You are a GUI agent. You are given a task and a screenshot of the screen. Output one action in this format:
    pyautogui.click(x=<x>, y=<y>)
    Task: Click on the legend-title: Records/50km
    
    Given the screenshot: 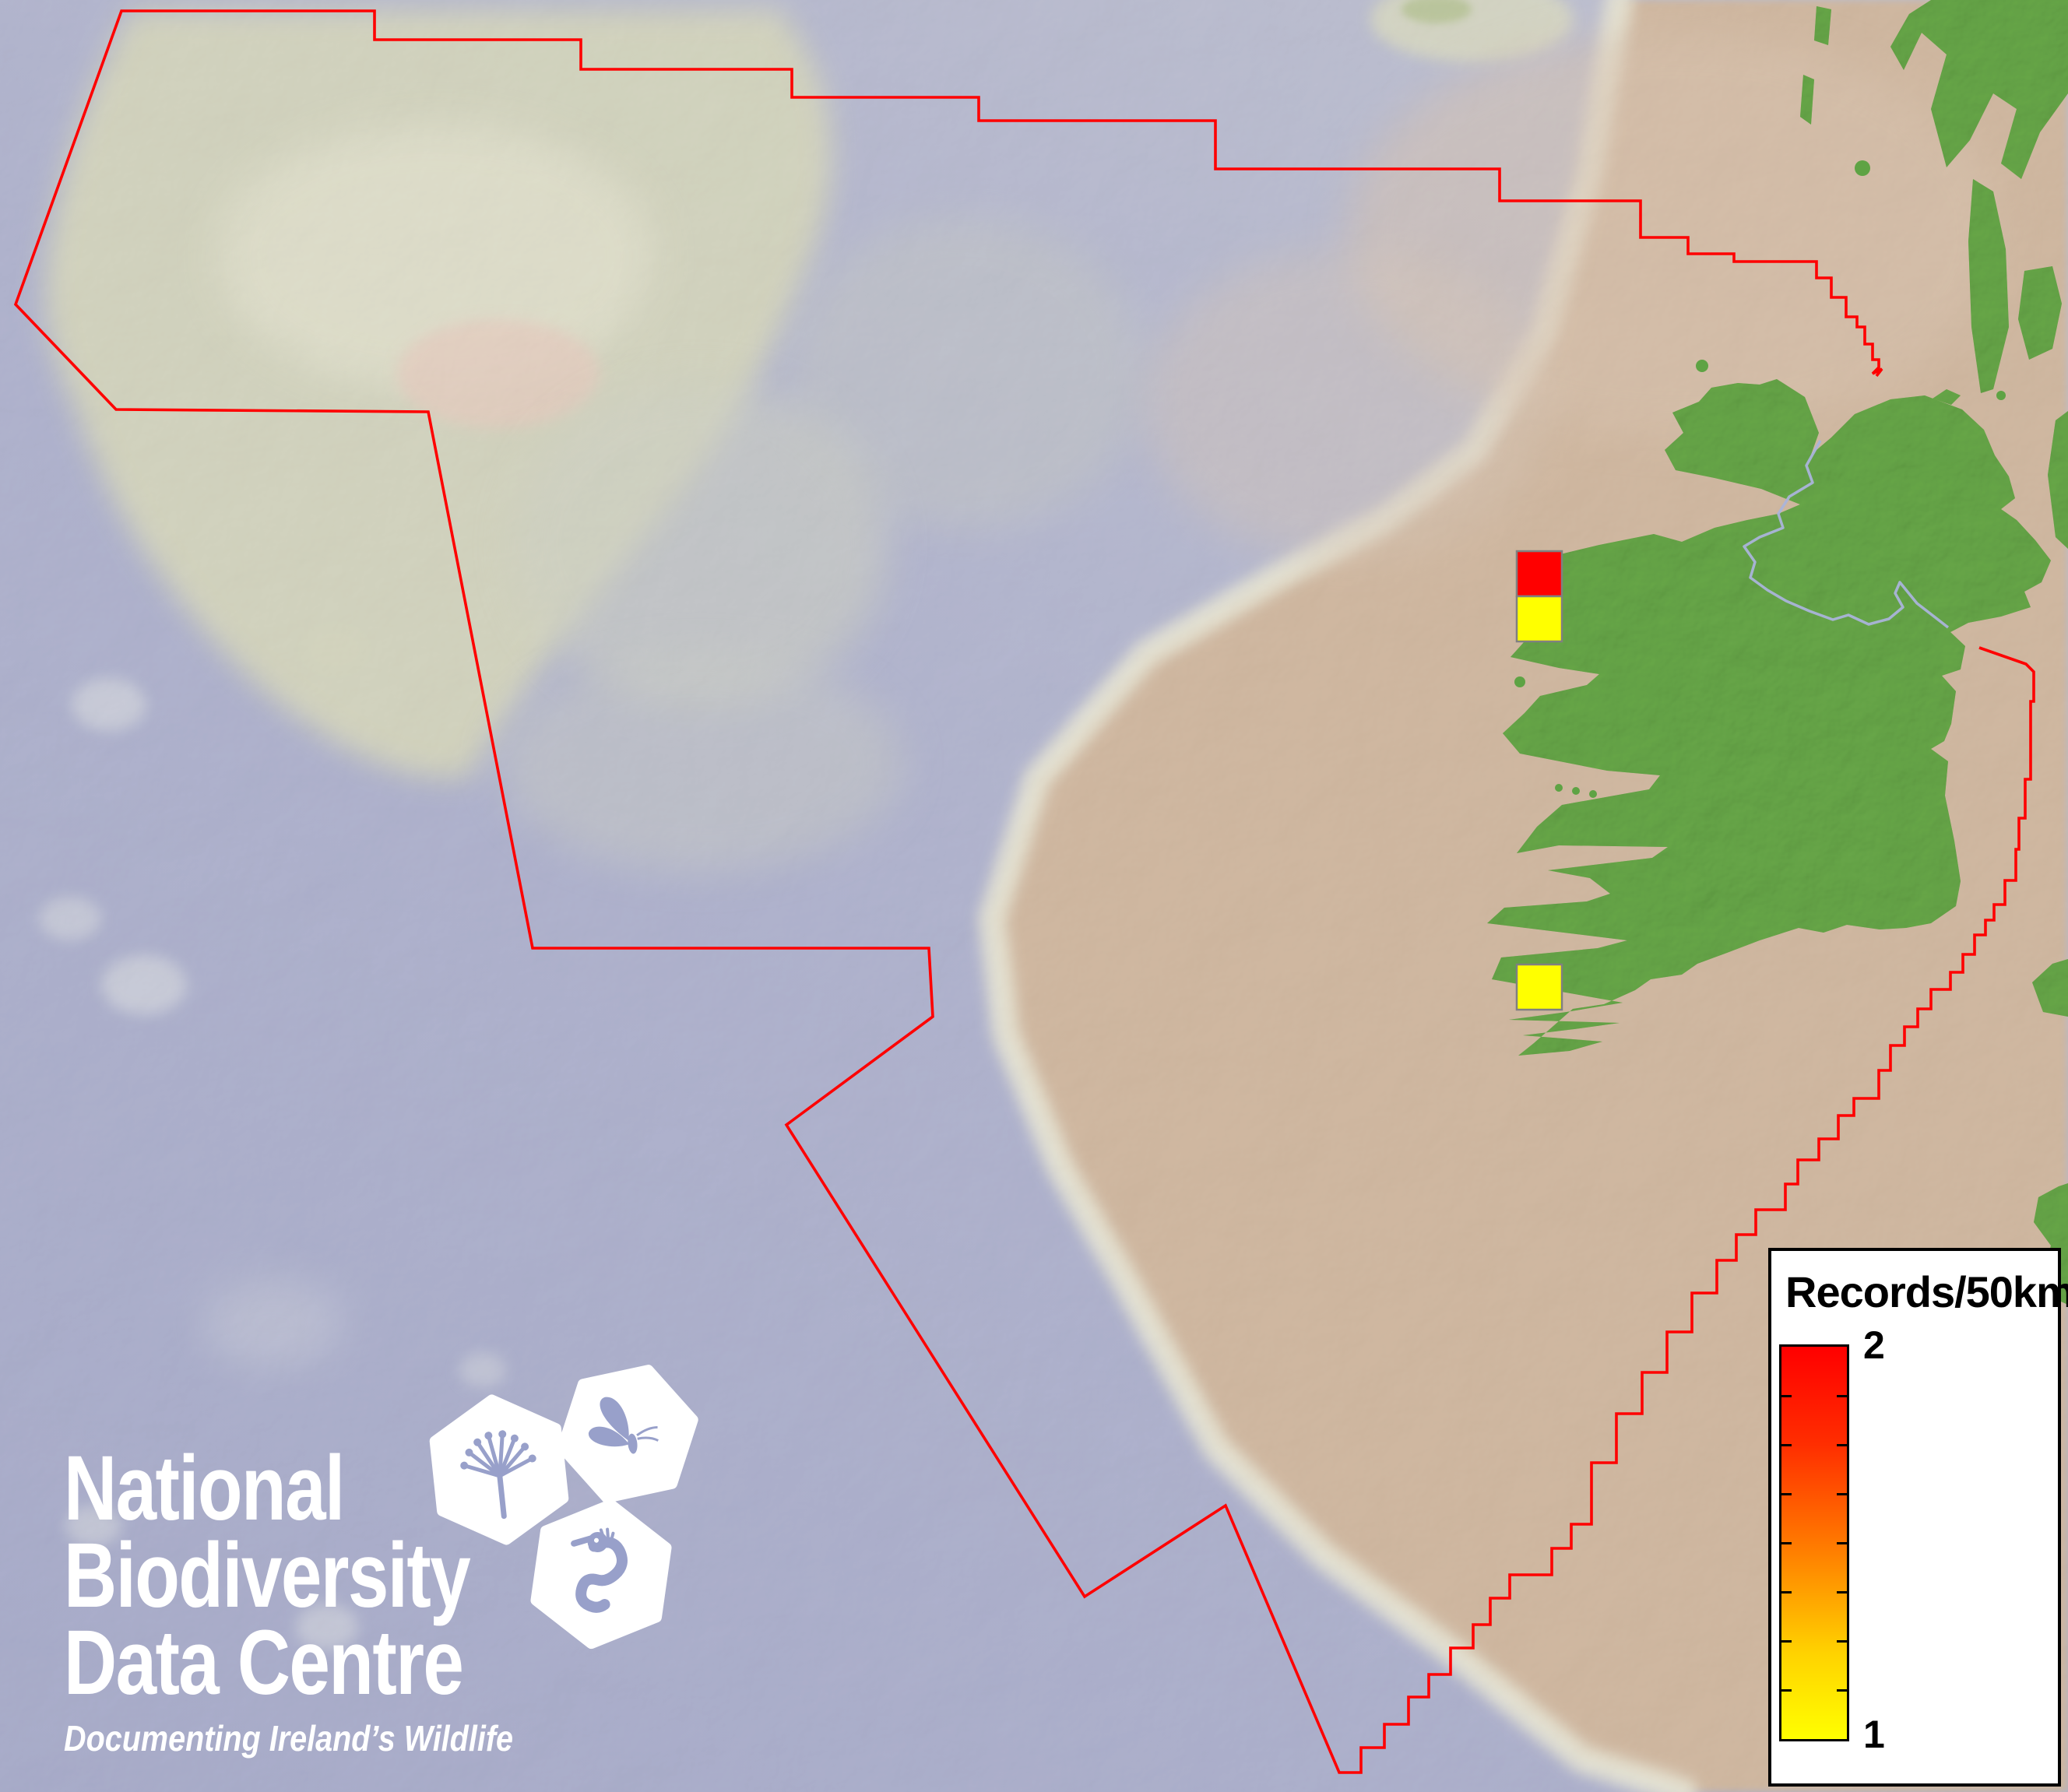 What is the action you would take?
    pyautogui.click(x=1927, y=1291)
    